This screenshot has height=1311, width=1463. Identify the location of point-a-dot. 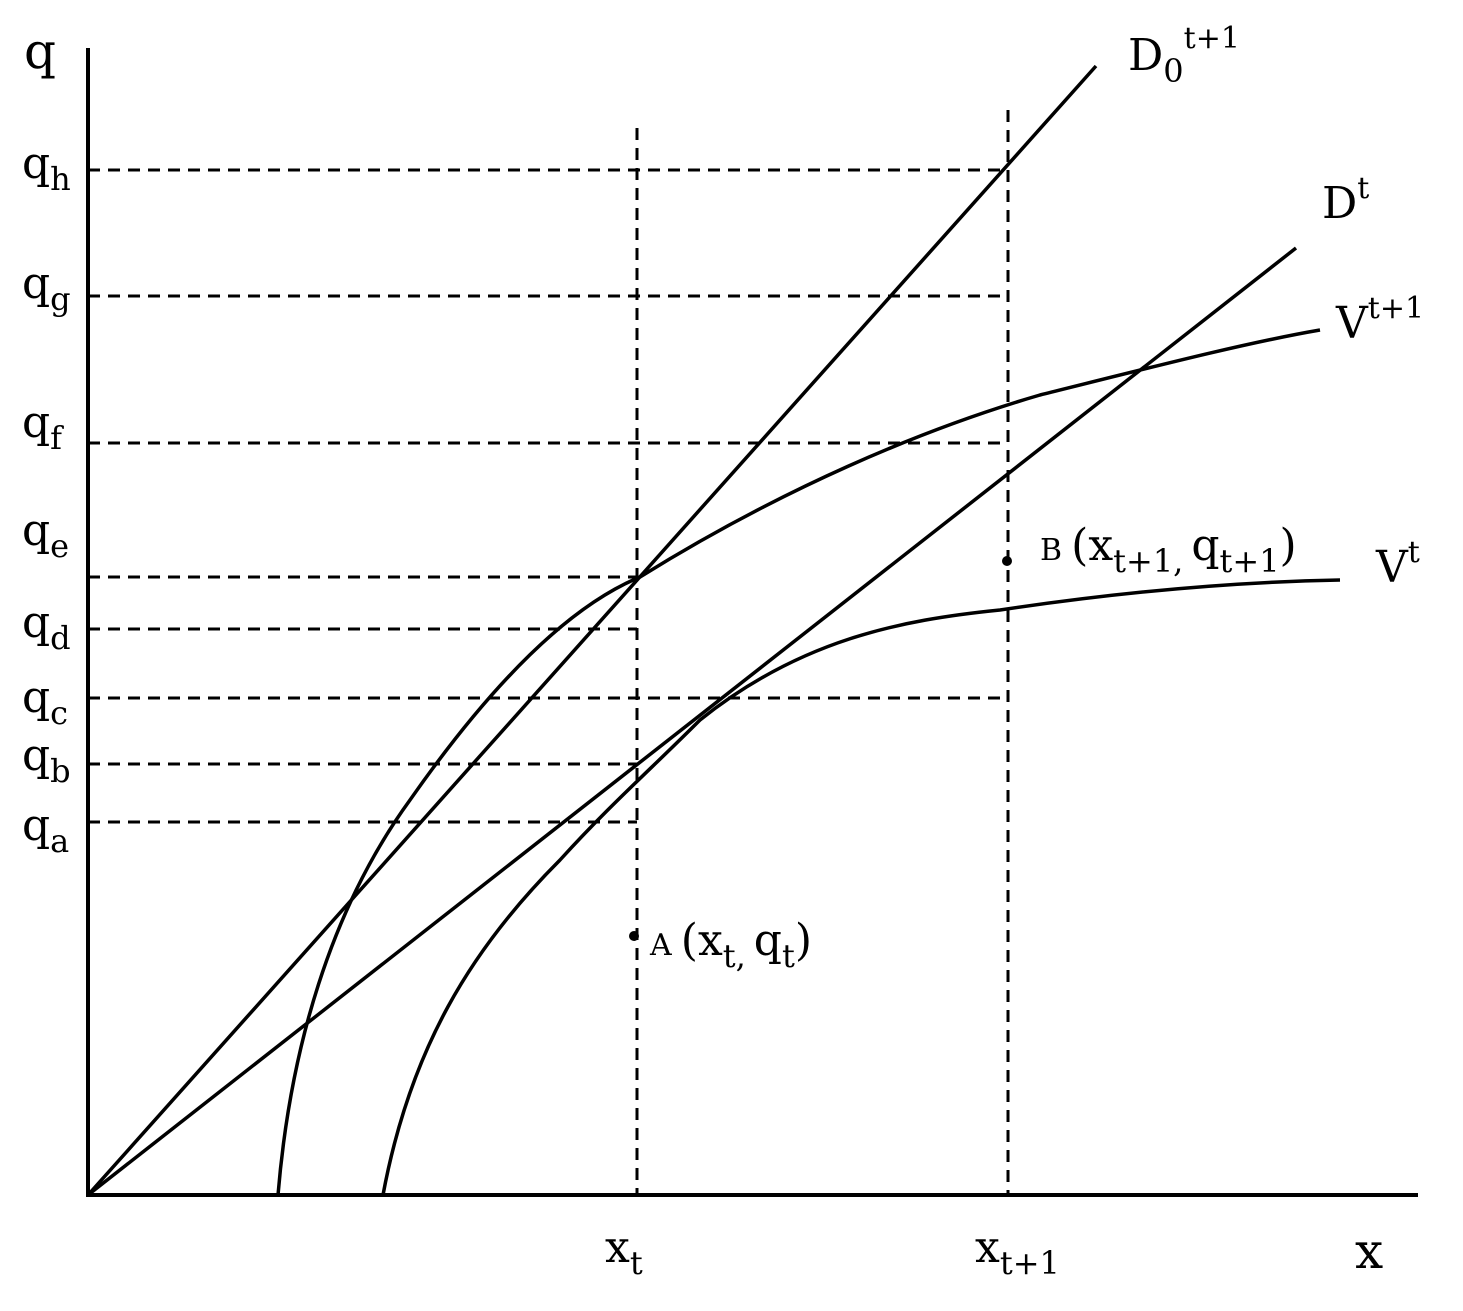
(634, 936).